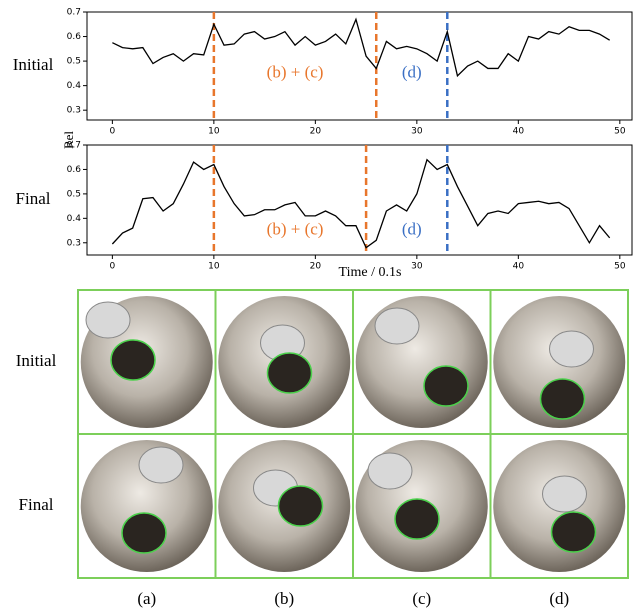  What do you see at coordinates (68, 140) in the screenshot?
I see `y-axis-label: Rel` at bounding box center [68, 140].